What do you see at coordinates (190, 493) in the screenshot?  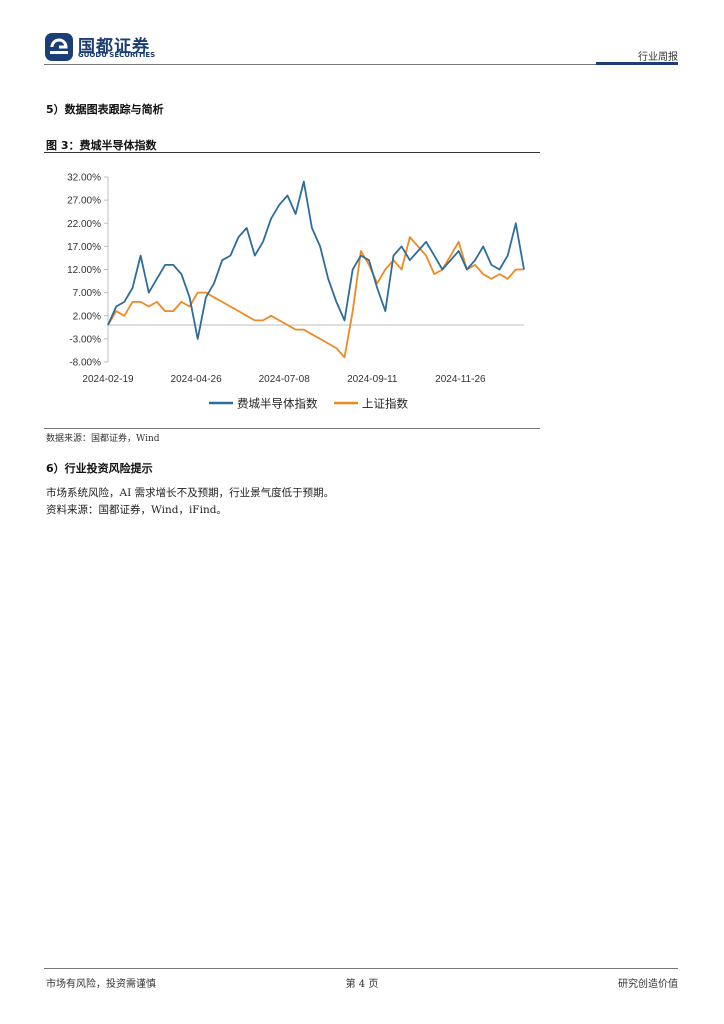 I see `risk-text: 市场系统风险，AI 需求增长不及预期，行业景气度低于预期。` at bounding box center [190, 493].